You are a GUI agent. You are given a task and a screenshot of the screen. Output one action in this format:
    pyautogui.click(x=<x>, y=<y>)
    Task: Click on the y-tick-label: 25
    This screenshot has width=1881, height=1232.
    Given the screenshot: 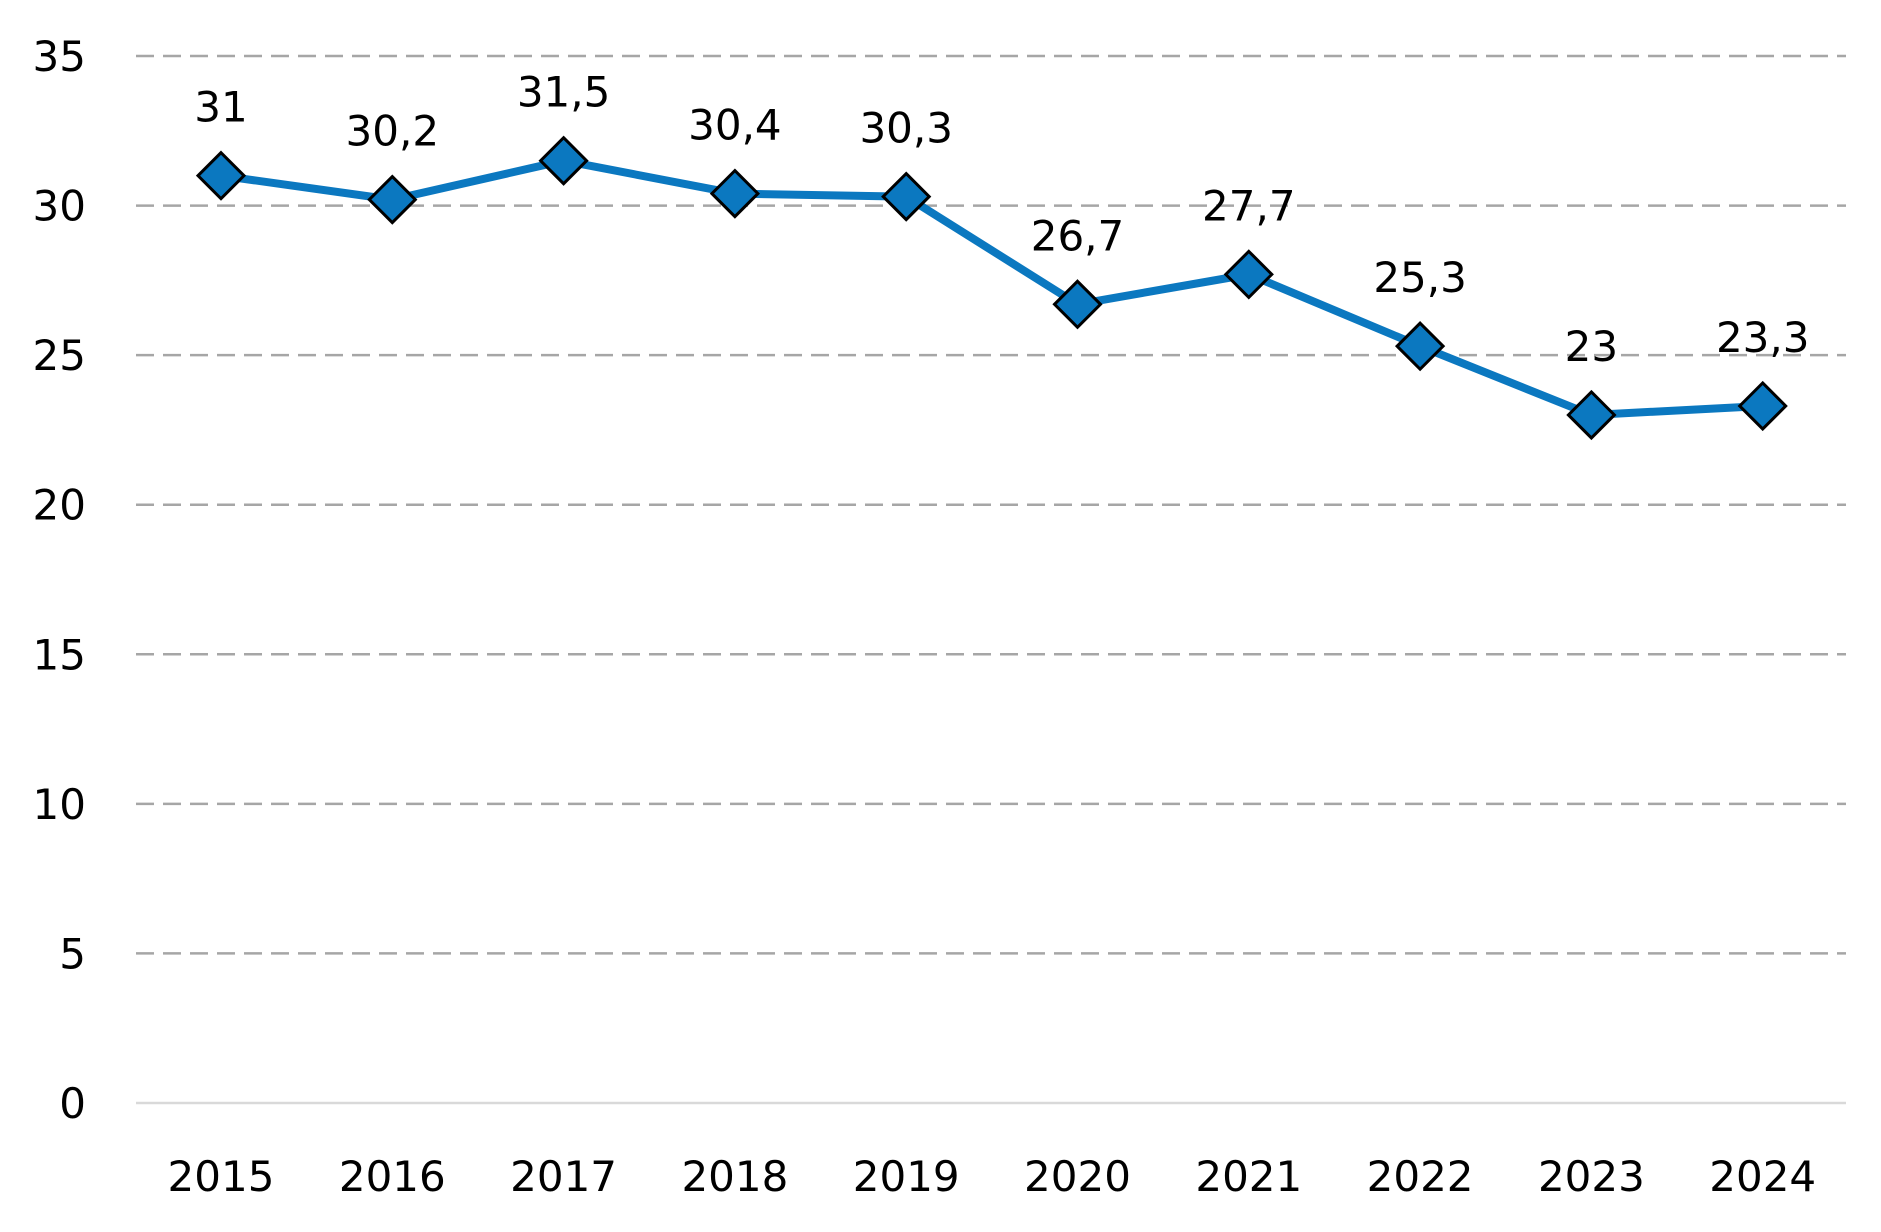 What is the action you would take?
    pyautogui.click(x=59, y=355)
    